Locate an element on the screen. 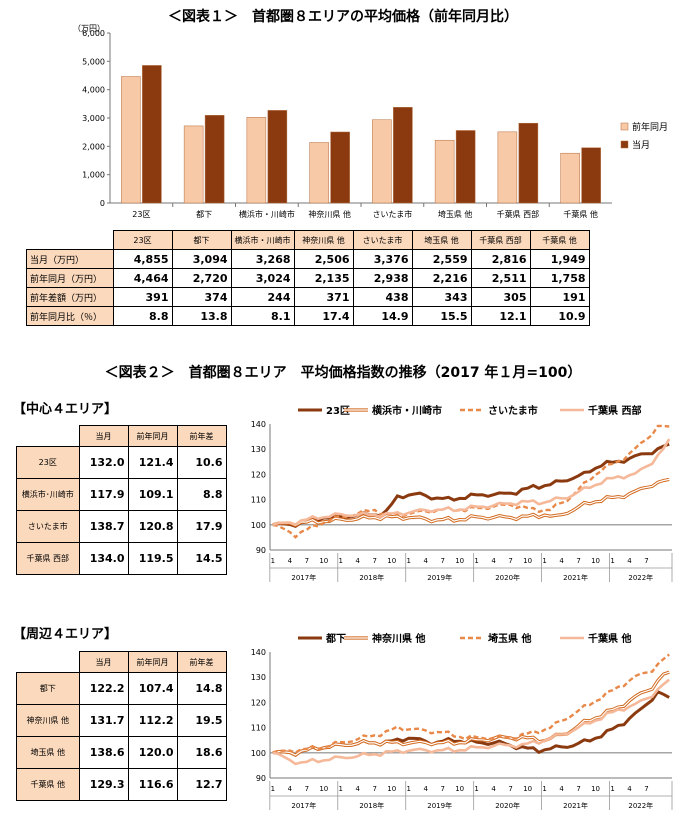 This screenshot has height=824, width=686. fig1-table-cell: 3,268 is located at coordinates (262, 259).